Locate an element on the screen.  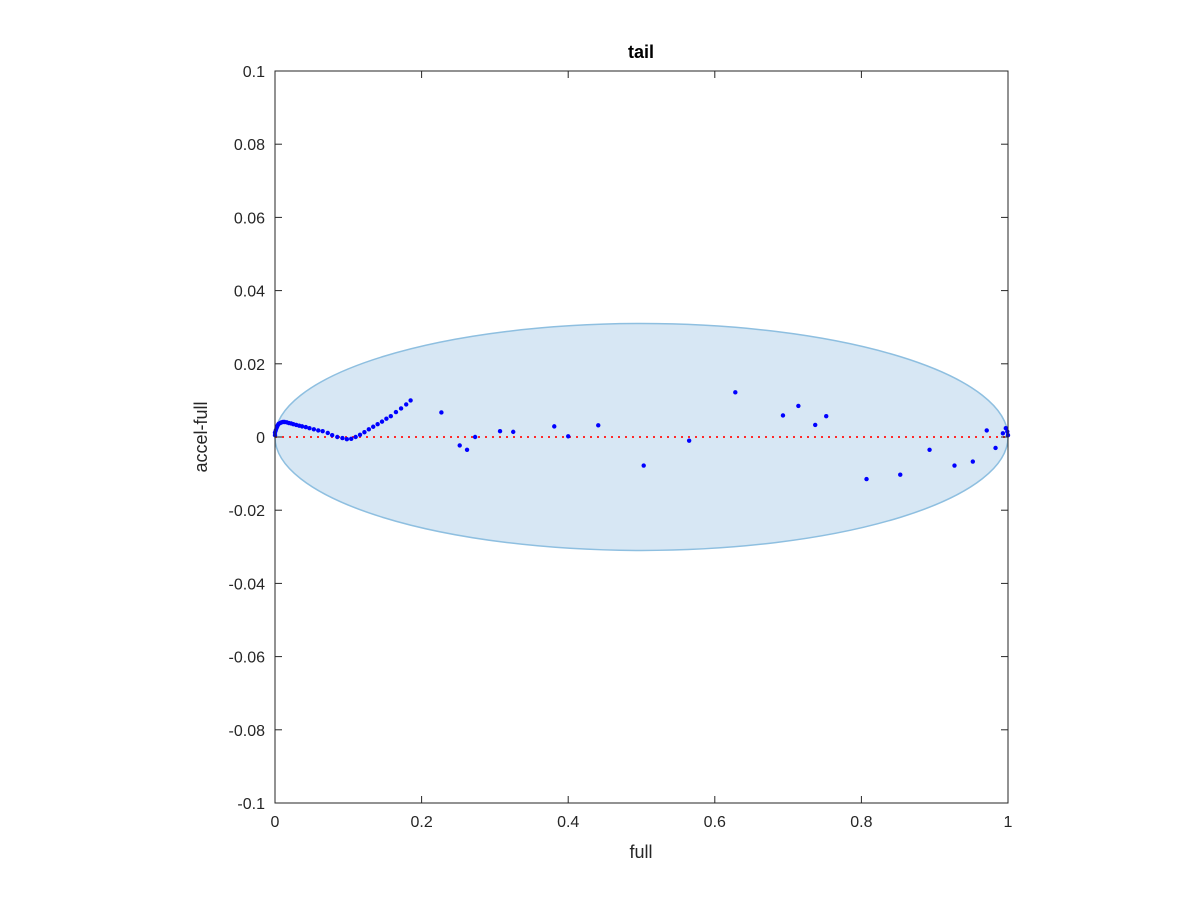
y-tick-label-3: 0.04 is located at coordinates (249, 292).